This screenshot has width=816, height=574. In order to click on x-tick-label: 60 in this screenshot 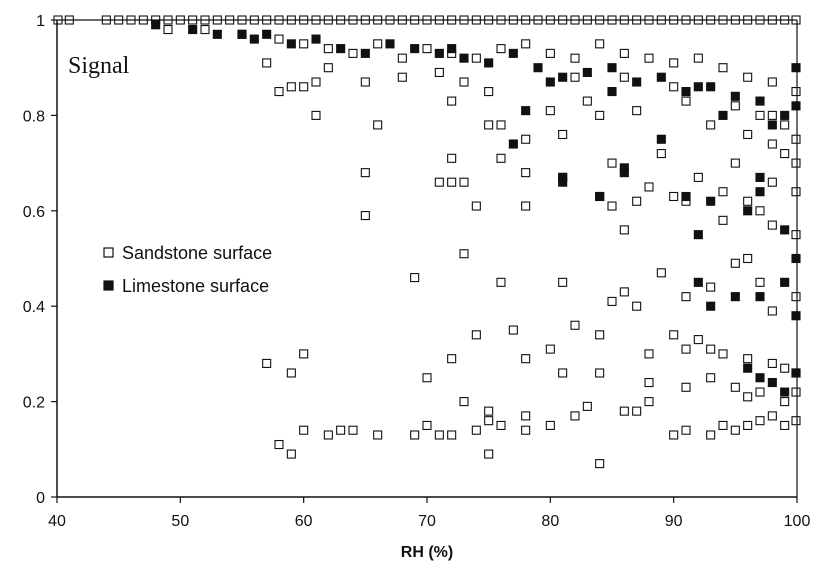, I will do `click(304, 521)`.